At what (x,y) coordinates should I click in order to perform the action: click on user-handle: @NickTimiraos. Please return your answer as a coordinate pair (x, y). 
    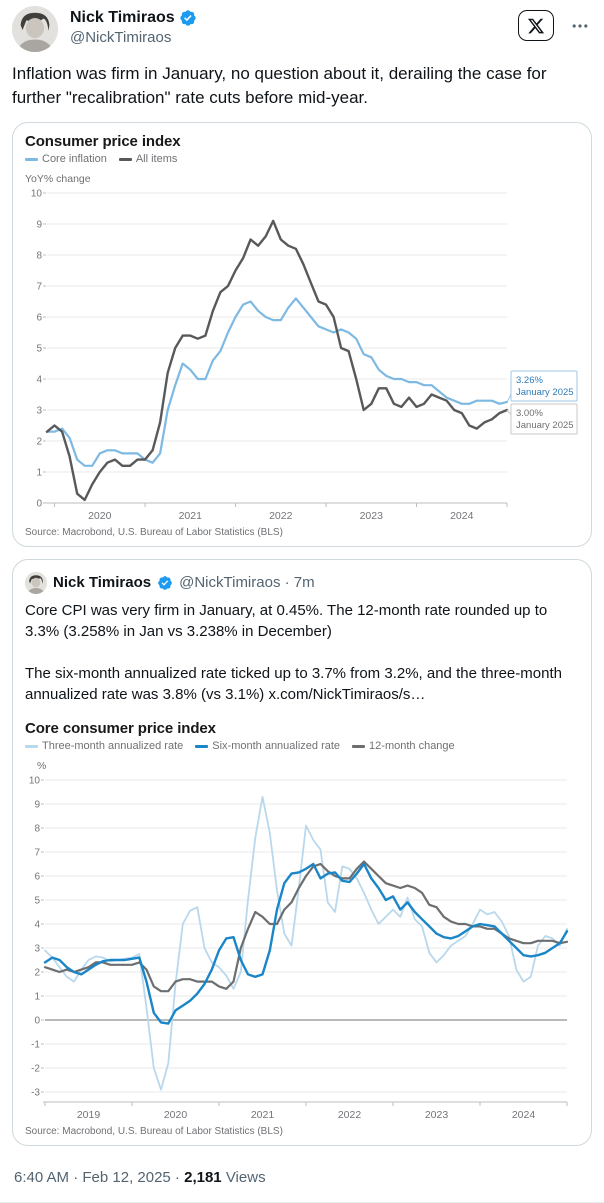
    Looking at the image, I should click on (121, 37).